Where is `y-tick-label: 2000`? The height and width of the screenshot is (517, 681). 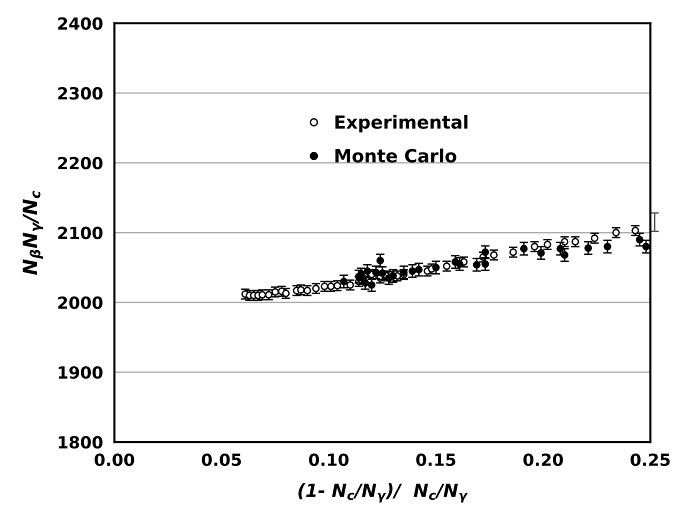
y-tick-label: 2000 is located at coordinates (80, 303).